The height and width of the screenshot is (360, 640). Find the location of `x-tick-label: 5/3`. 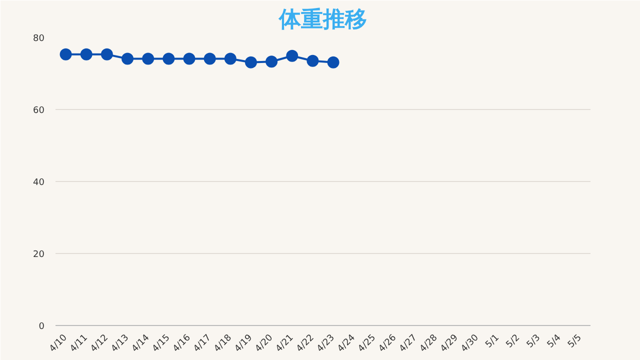

x-tick-label: 5/3 is located at coordinates (534, 341).